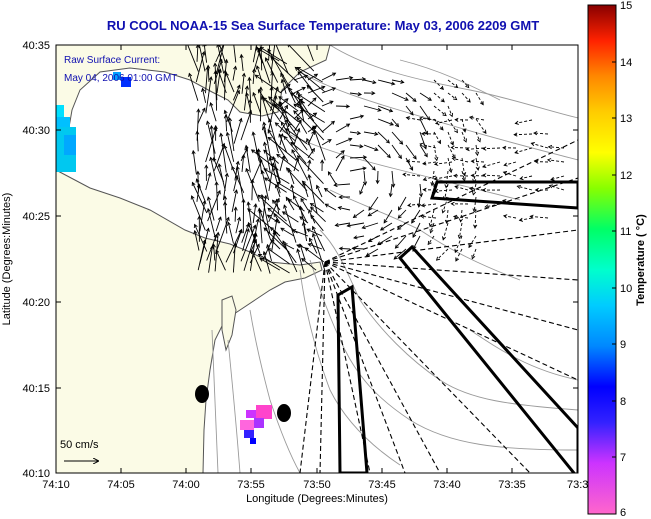 The height and width of the screenshot is (519, 651). What do you see at coordinates (36, 217) in the screenshot?
I see `y-tick-label: 40:25` at bounding box center [36, 217].